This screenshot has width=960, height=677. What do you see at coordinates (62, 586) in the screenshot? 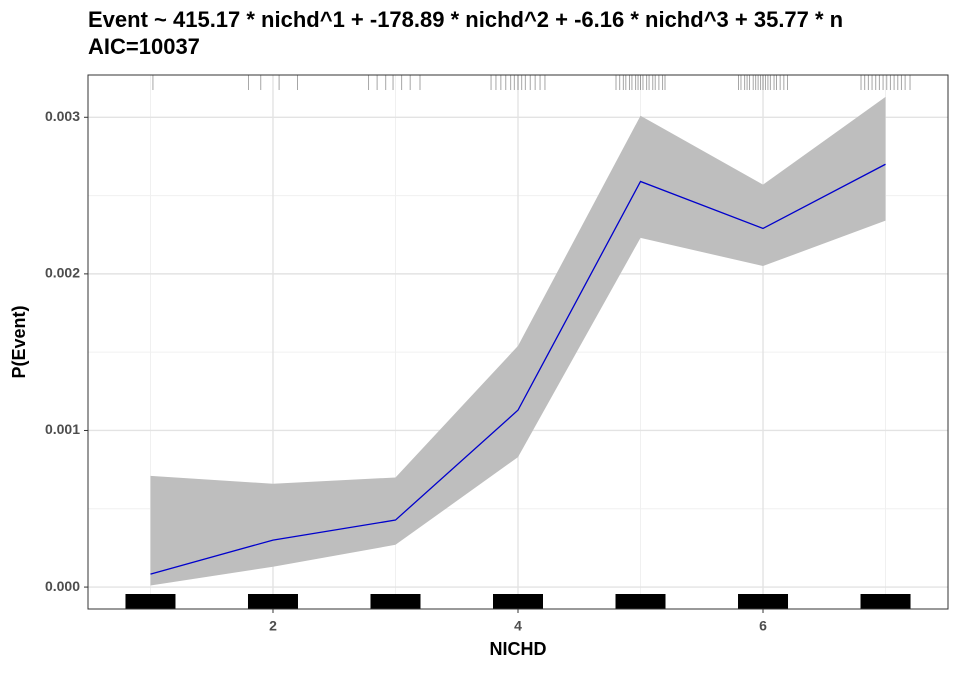
I see `y-tick-label: 0.000` at bounding box center [62, 586].